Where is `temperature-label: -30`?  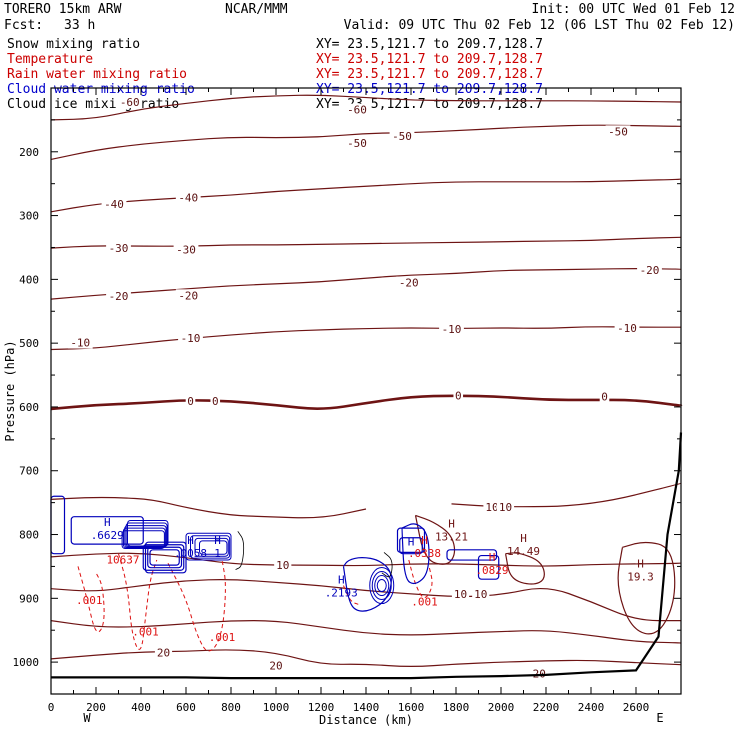 temperature-label: -30 is located at coordinates (119, 248).